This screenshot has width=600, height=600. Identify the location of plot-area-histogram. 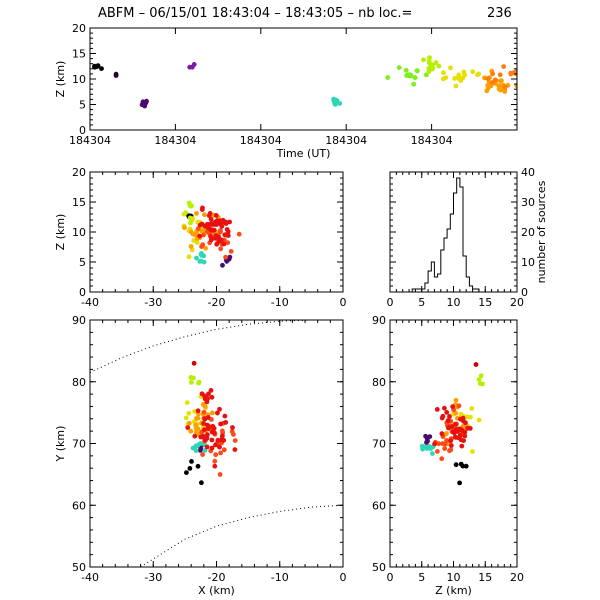
(453, 234).